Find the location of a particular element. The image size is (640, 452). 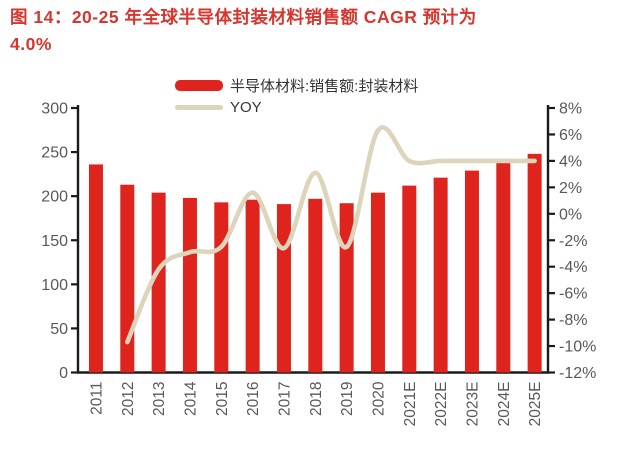

line-series-label: YOY is located at coordinates (246, 107).